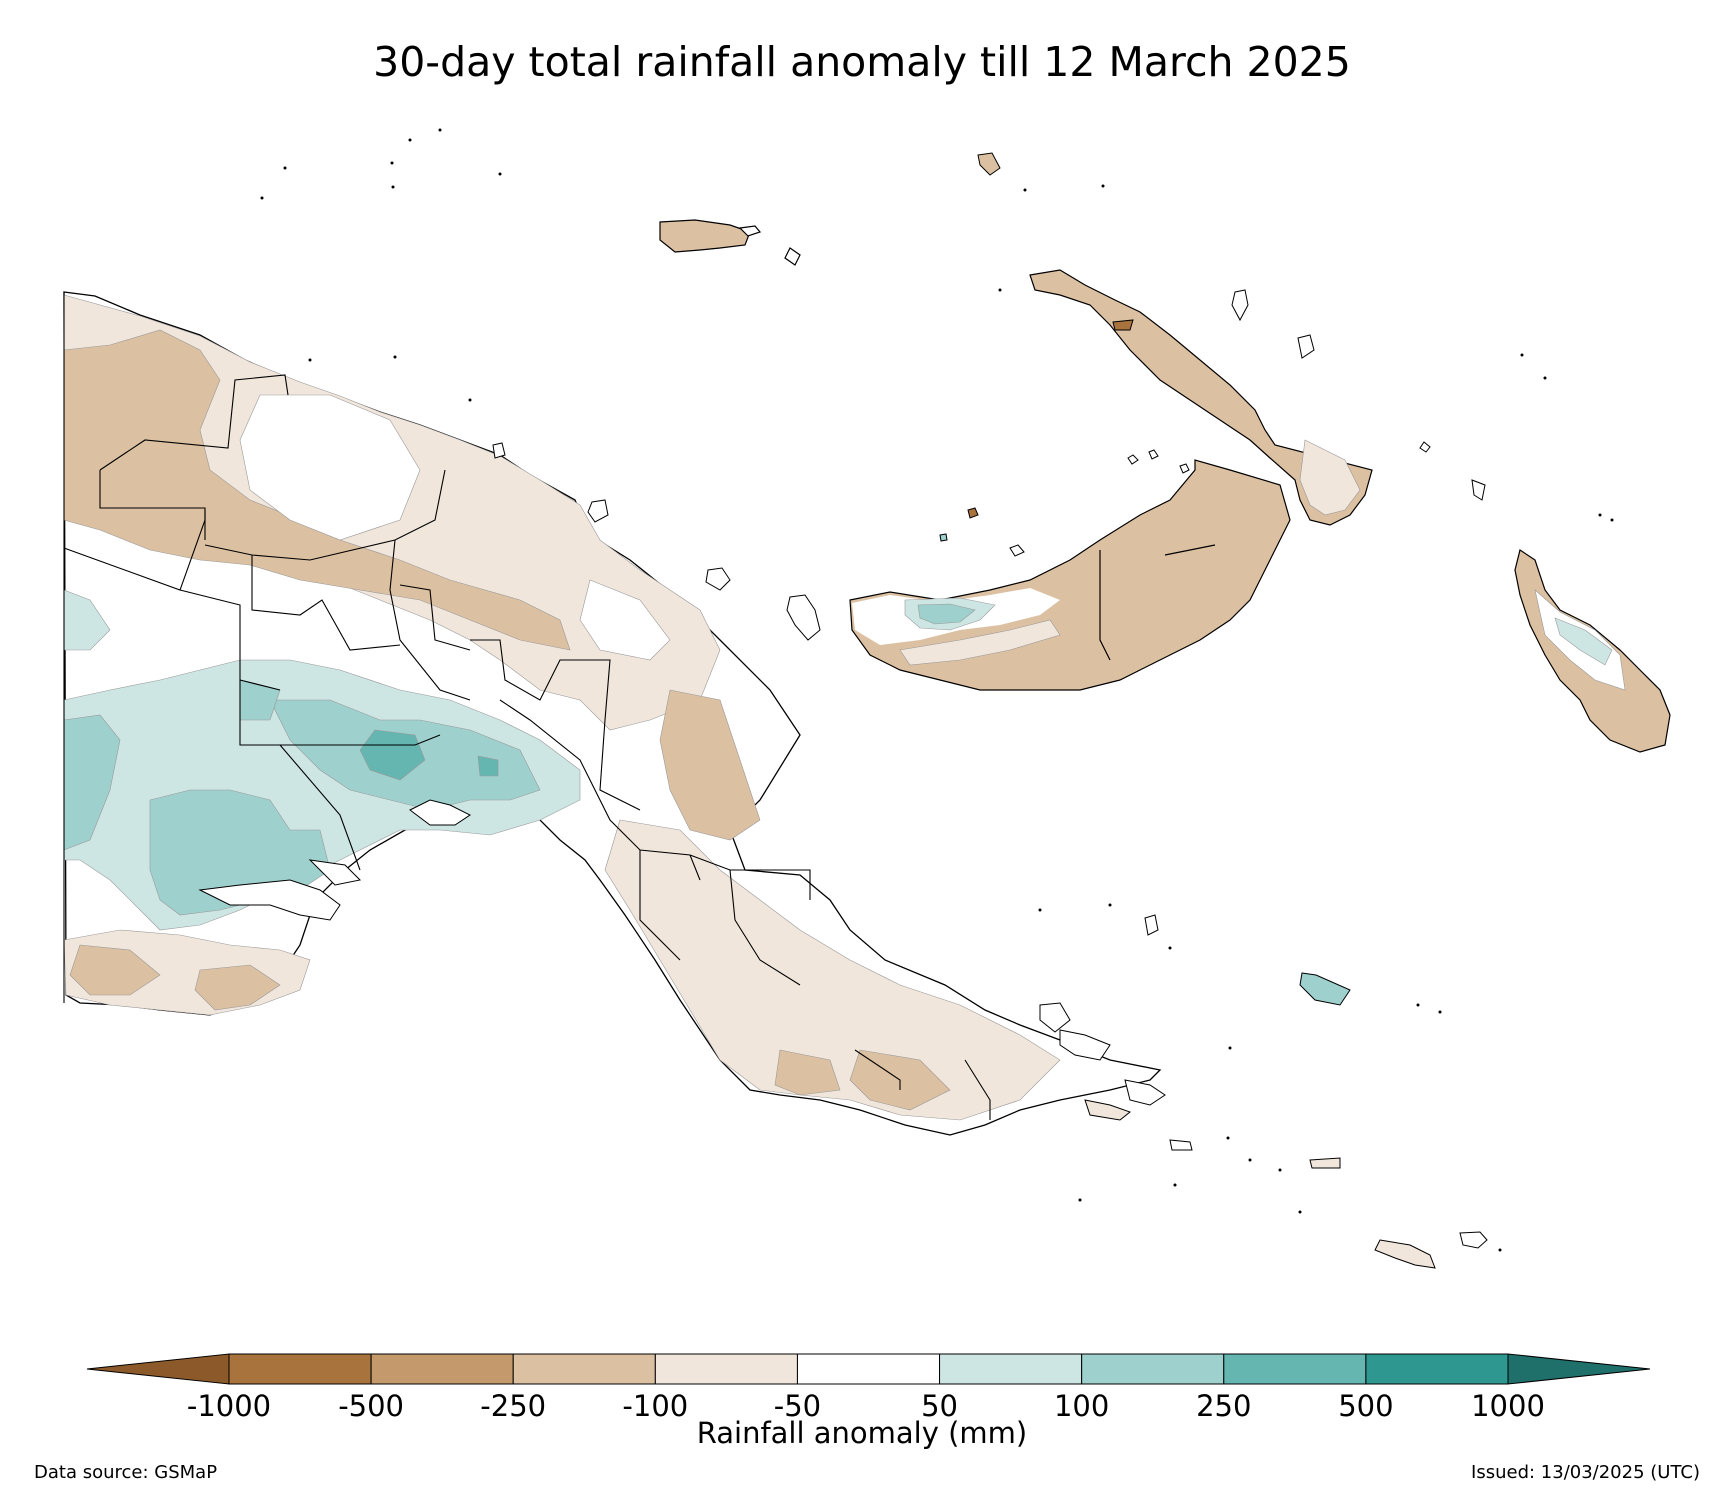 This screenshot has height=1494, width=1724. I want to click on colorbar-tick-label: -250, so click(513, 1406).